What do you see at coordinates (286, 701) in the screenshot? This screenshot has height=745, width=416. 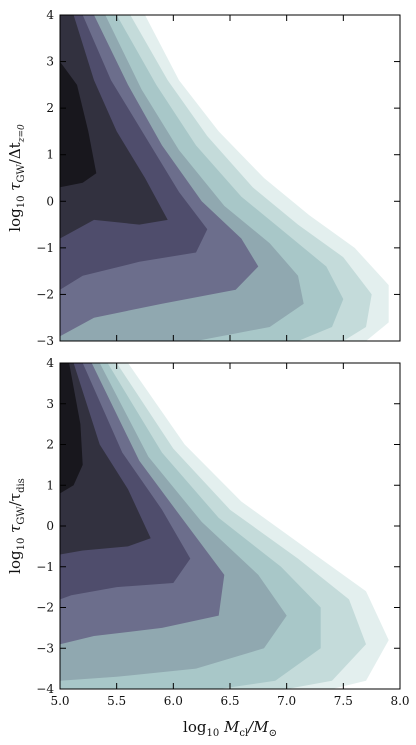 I see `bottom-x-tick-label: 7.0` at bounding box center [286, 701].